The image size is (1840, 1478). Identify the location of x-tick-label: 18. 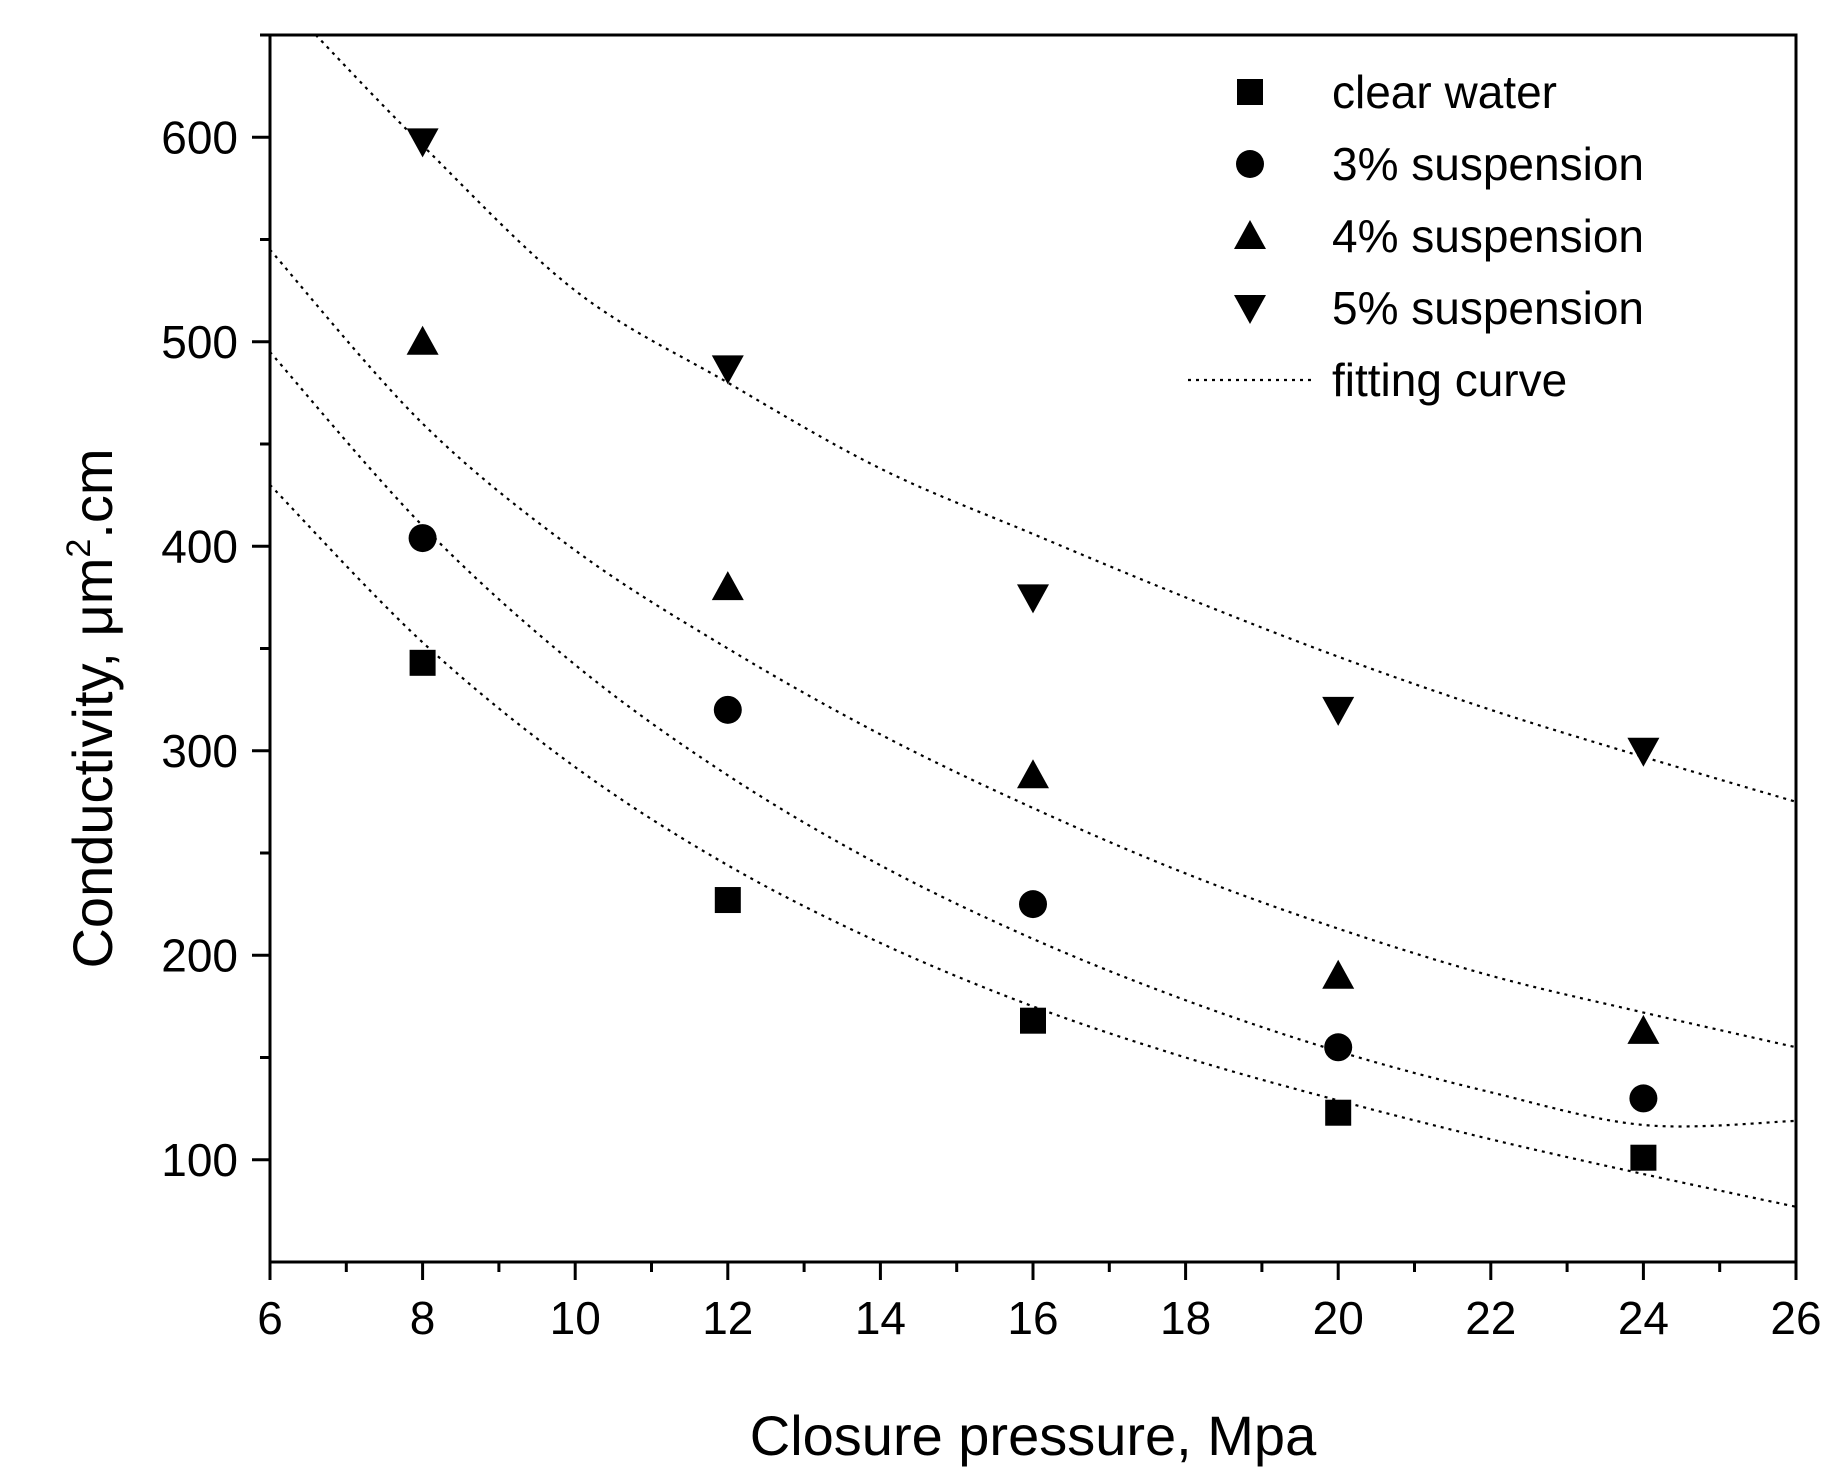
(1185, 1318).